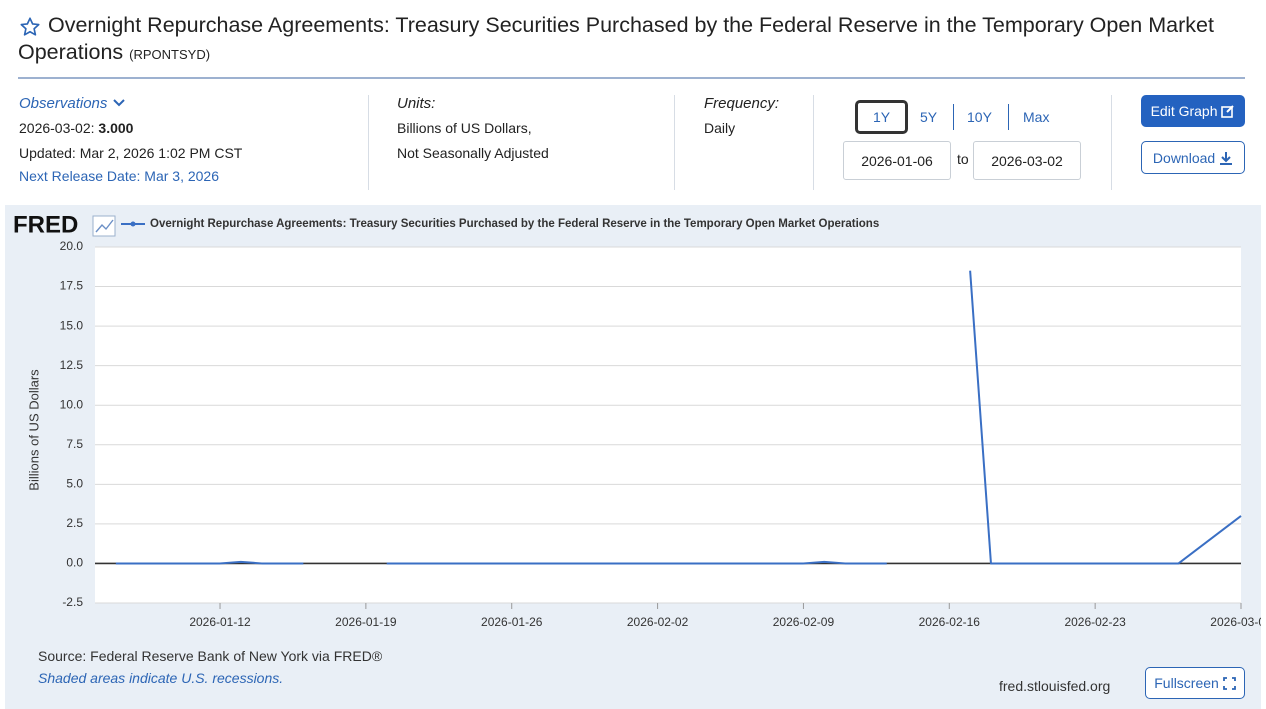 Image resolution: width=1266 pixels, height=709 pixels. What do you see at coordinates (979, 117) in the screenshot?
I see `range-button: 10Y` at bounding box center [979, 117].